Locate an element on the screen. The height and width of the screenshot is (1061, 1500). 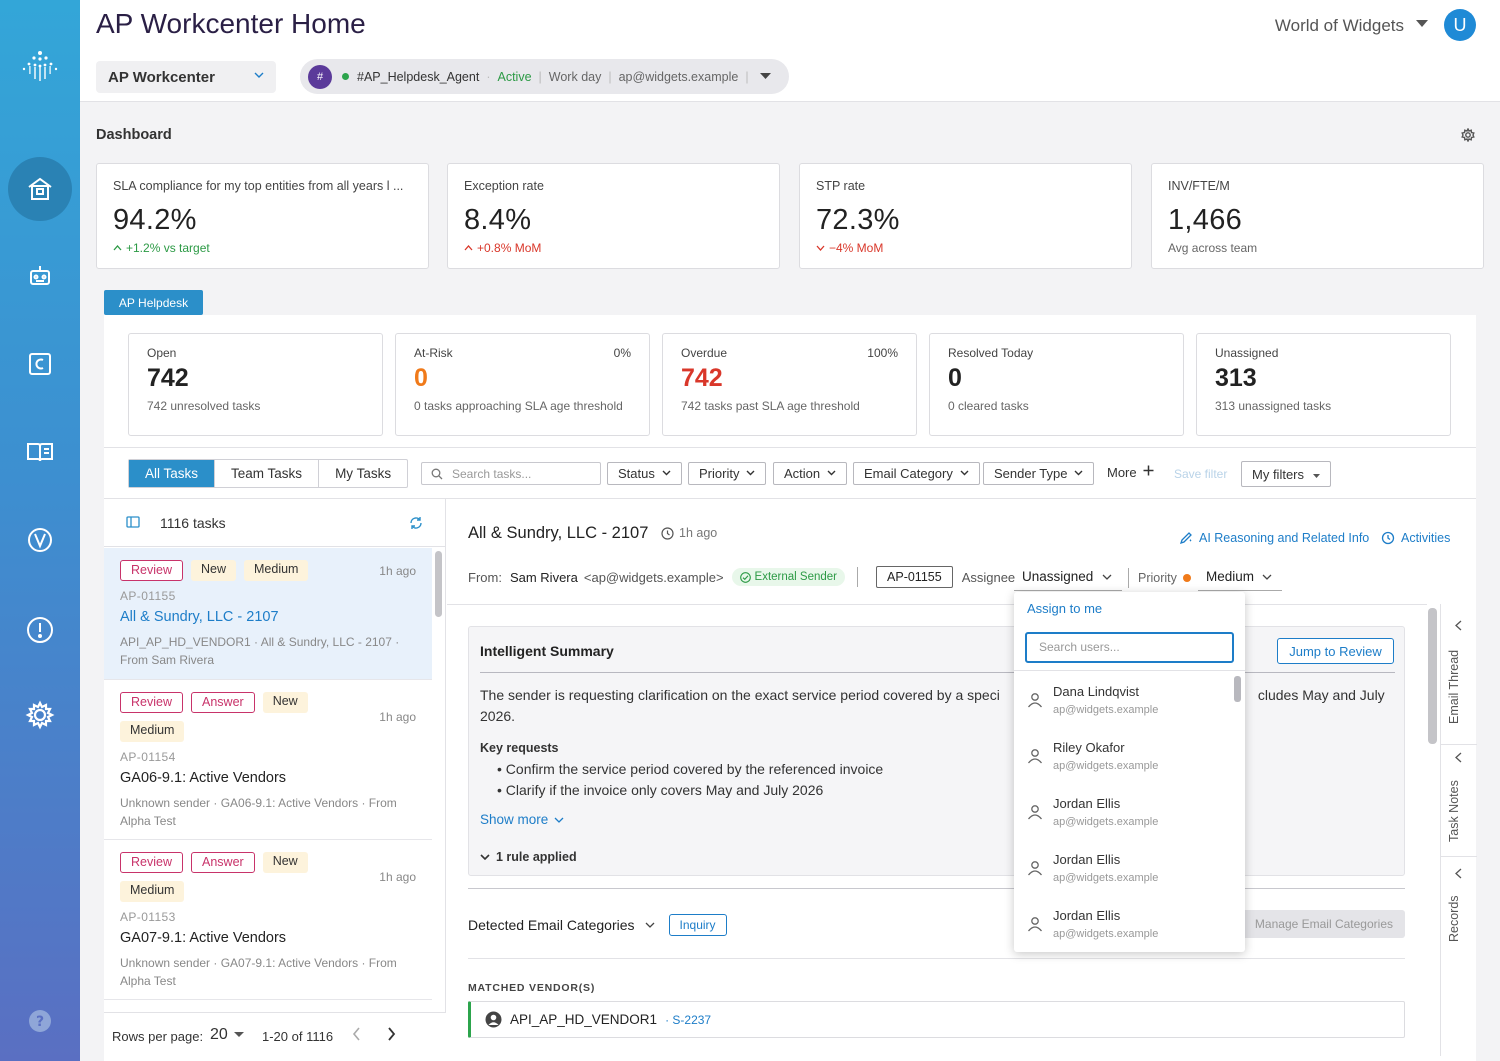
badge-priority: Medium is located at coordinates (152, 891).